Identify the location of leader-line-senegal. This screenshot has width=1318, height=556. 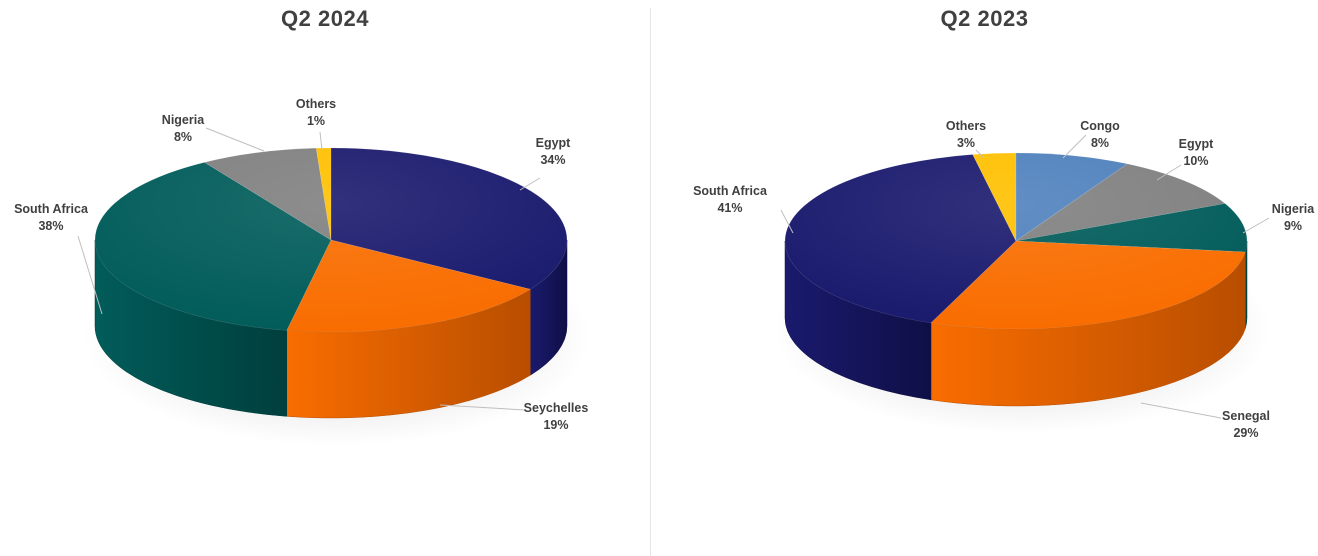
(1181, 410).